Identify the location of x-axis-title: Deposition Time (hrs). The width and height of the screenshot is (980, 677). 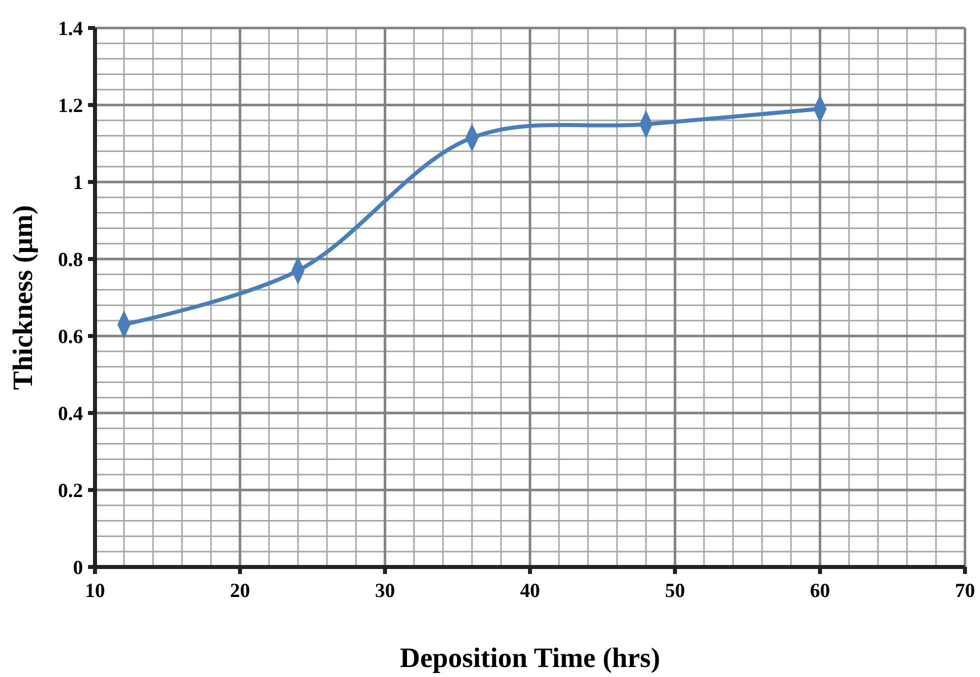
(530, 658).